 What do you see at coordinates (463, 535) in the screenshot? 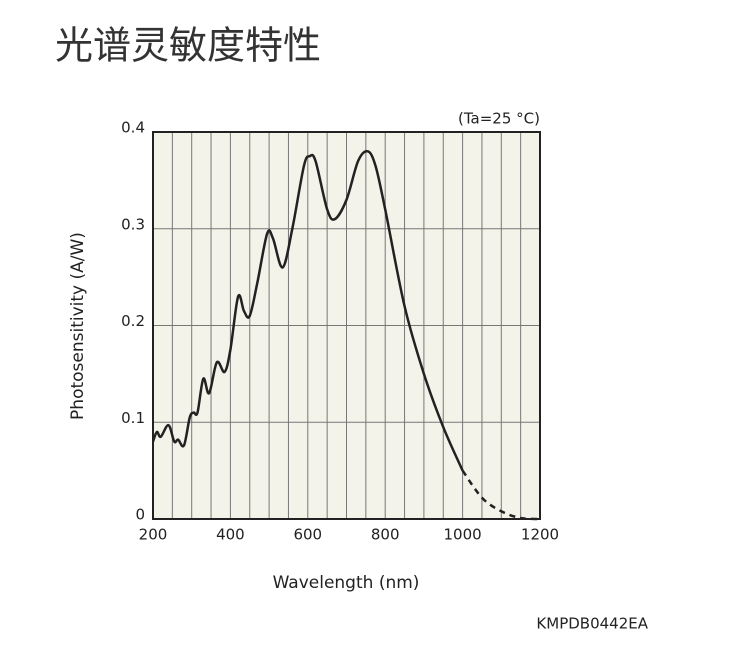
I see `x-tick-label: 1000` at bounding box center [463, 535].